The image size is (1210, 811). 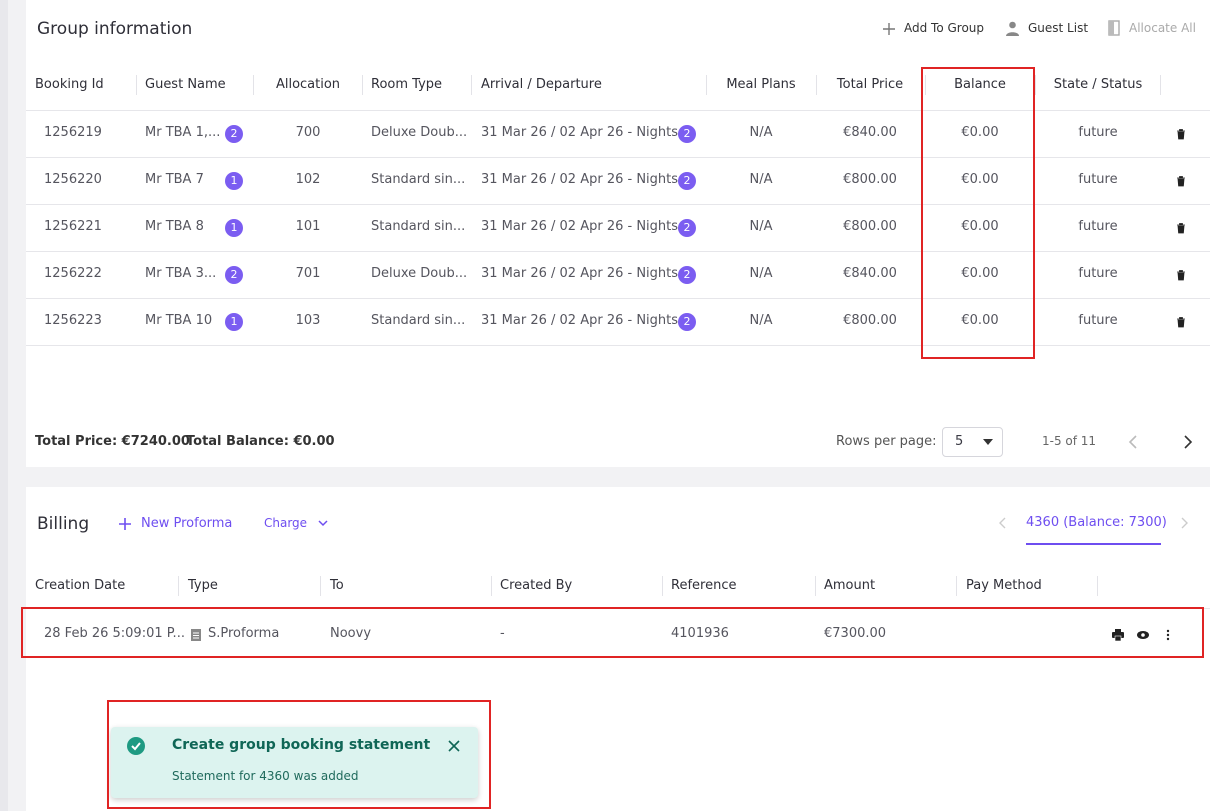 What do you see at coordinates (502, 633) in the screenshot?
I see `created-by: -` at bounding box center [502, 633].